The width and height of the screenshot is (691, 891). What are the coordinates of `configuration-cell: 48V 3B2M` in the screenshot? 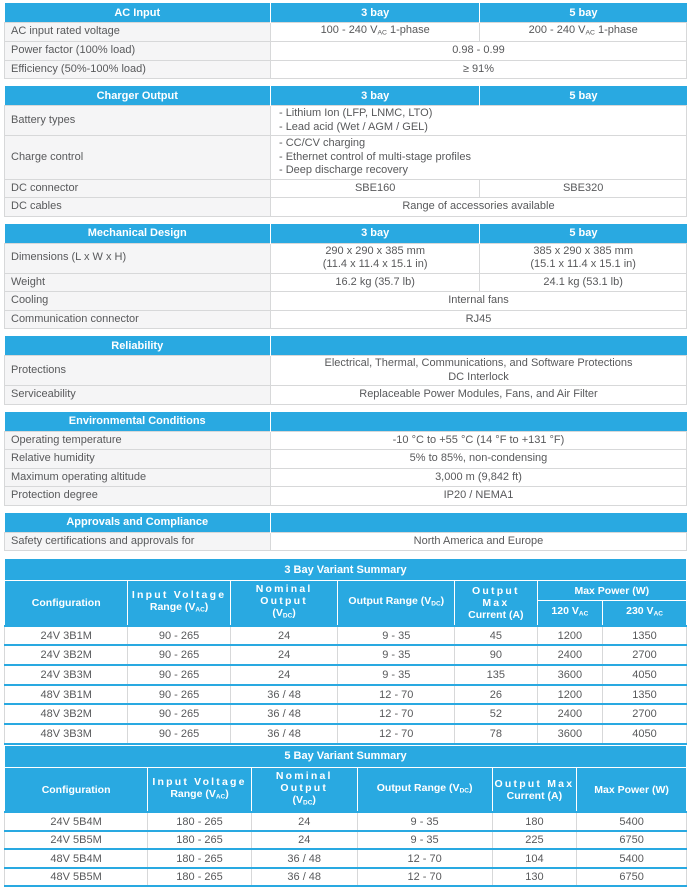 It's located at (66, 714).